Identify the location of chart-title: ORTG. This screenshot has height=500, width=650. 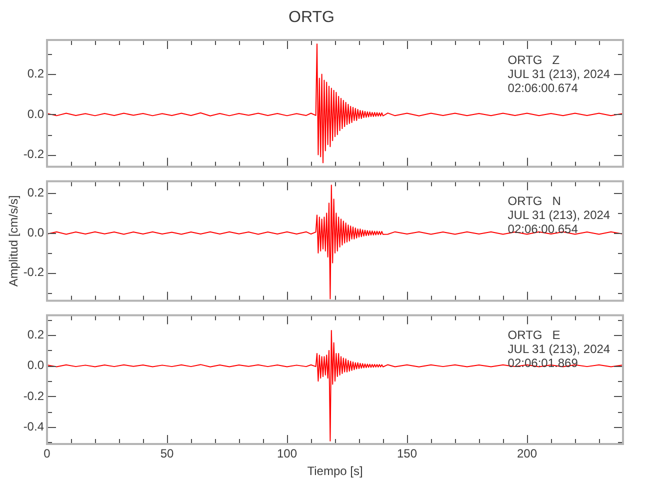
(311, 17).